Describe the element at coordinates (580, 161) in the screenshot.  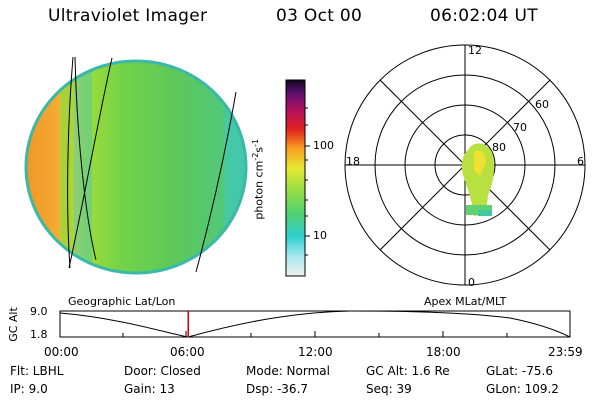
I see `mlt-label-6: 6` at that location.